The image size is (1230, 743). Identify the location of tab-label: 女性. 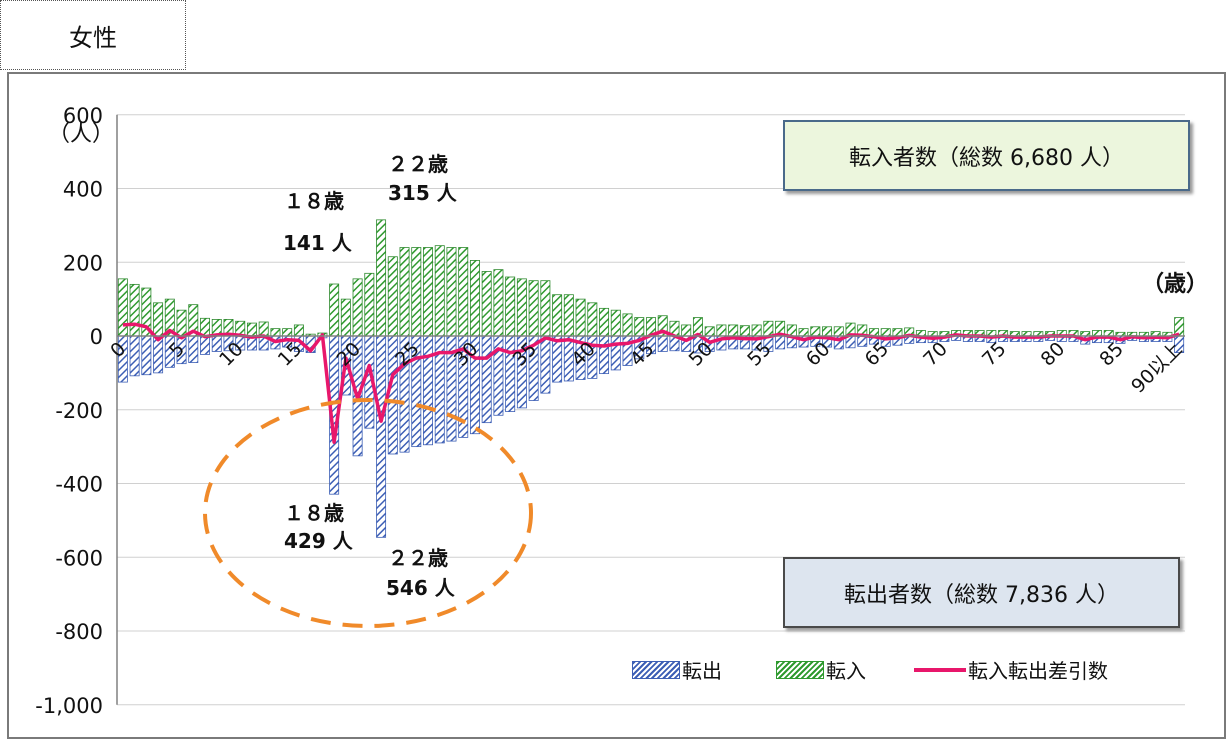
(93, 37).